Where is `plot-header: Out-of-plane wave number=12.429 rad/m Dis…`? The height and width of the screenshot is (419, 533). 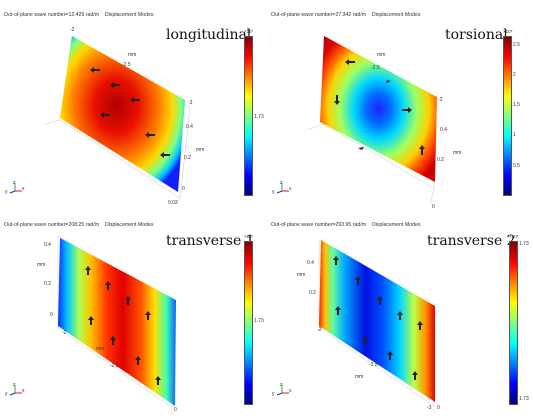 plot-header: Out-of-plane wave number=12.429 rad/m Dis… is located at coordinates (78, 15).